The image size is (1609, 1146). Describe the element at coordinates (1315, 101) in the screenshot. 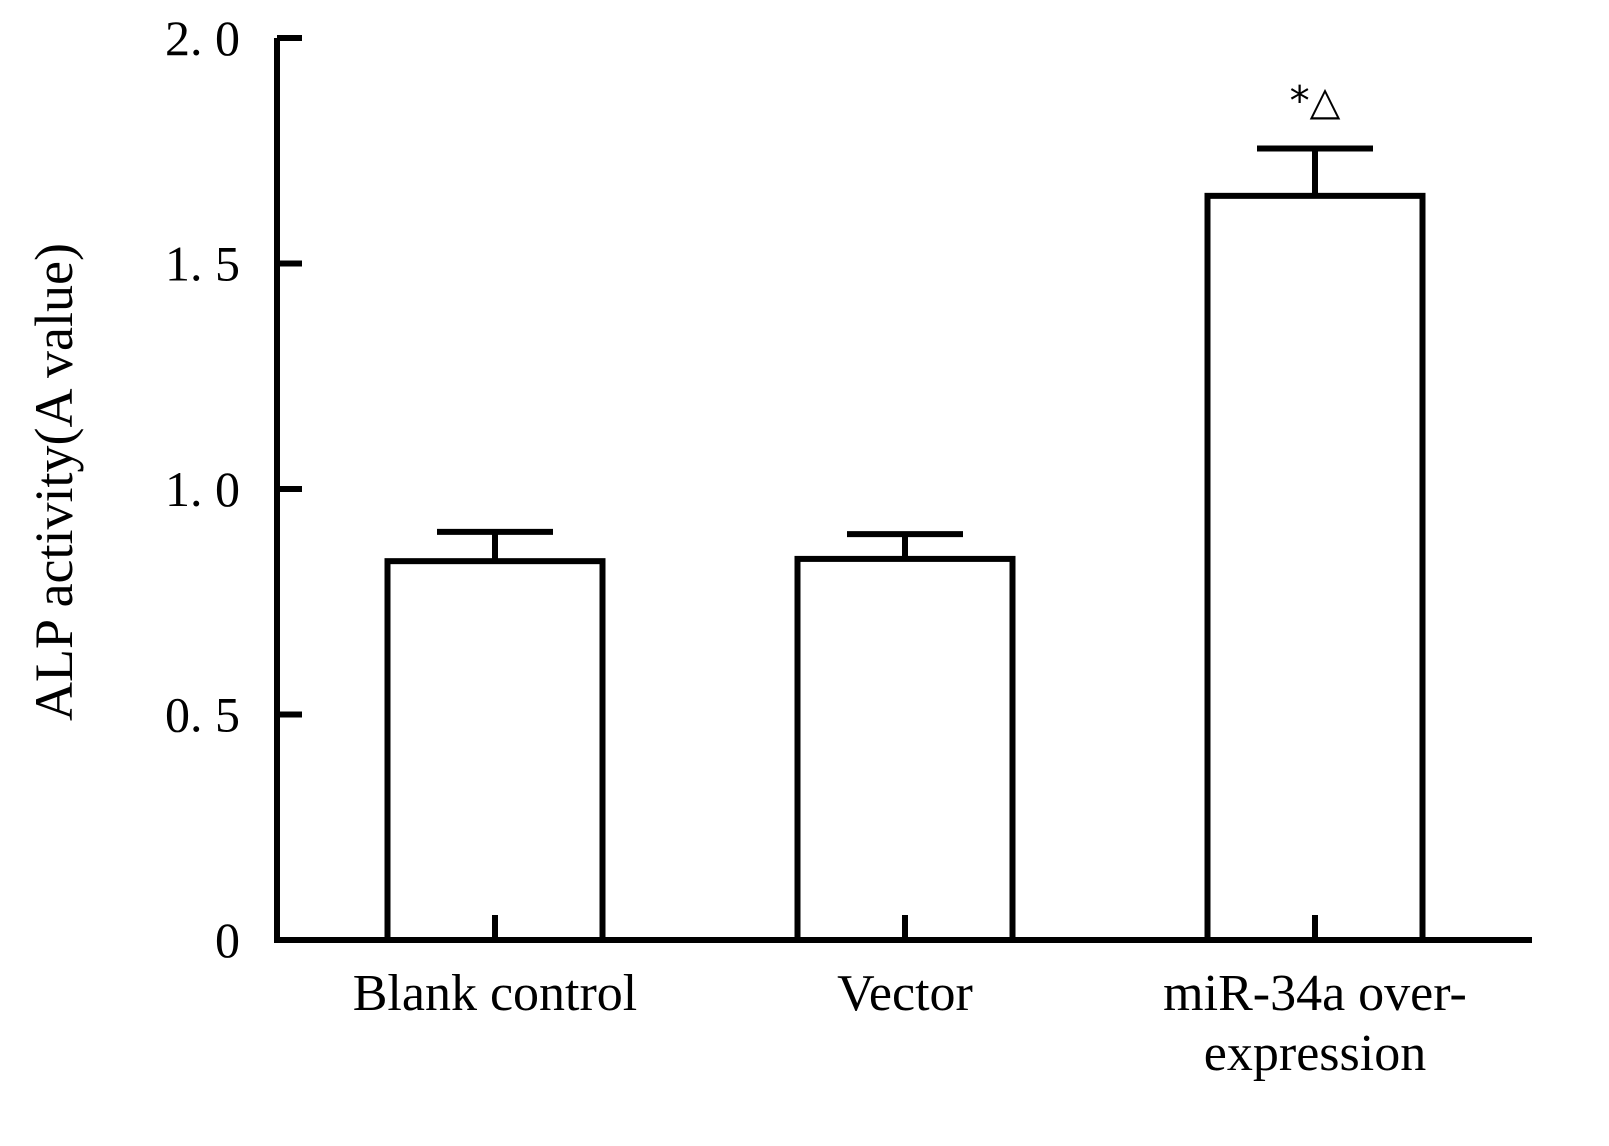

I see `significance-annotation: *△` at that location.